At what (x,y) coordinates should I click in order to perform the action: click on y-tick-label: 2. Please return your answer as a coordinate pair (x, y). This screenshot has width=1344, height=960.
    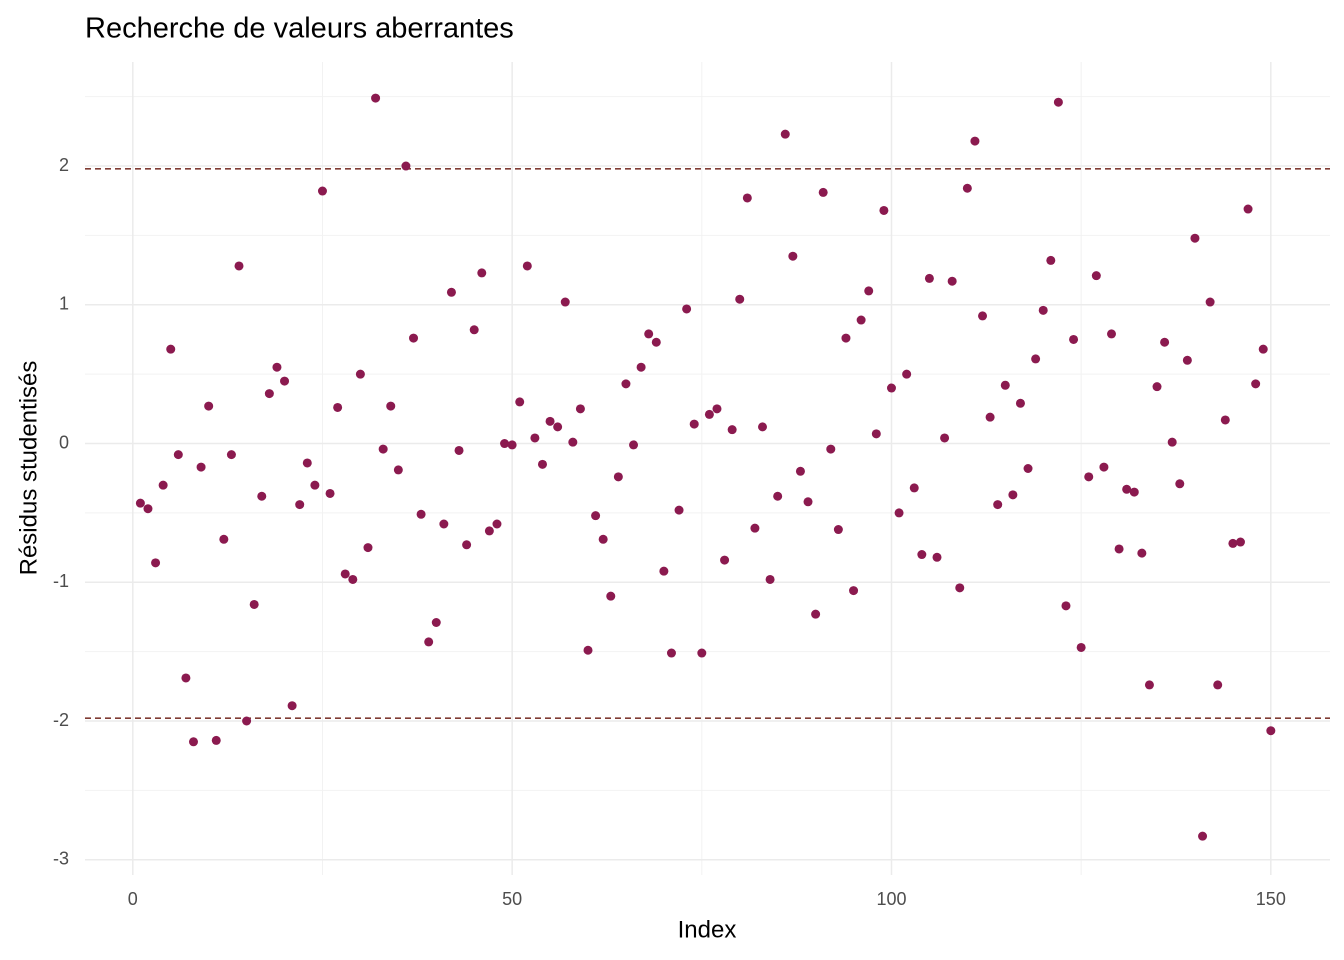
    Looking at the image, I should click on (64, 165).